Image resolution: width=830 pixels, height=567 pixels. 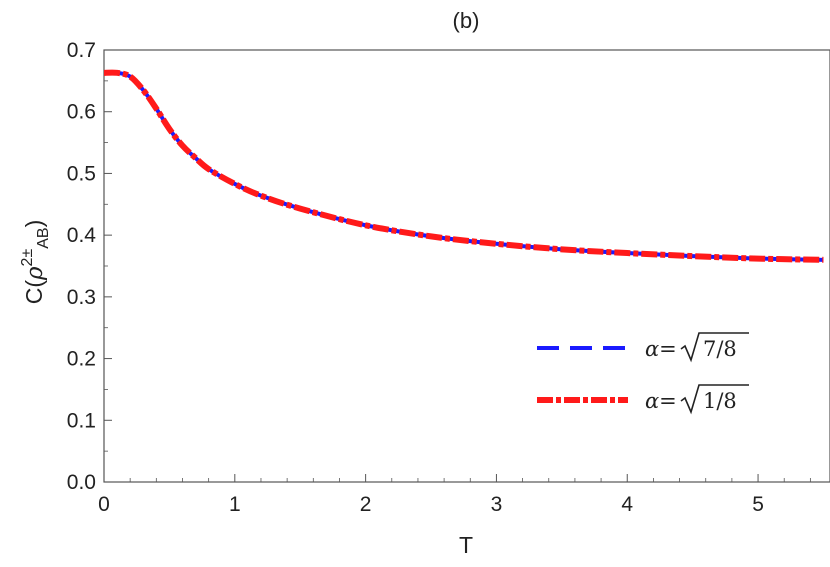 What do you see at coordinates (89, 266) in the screenshot?
I see `y-axis-ticks: 0.0 0.1 0.2 0.3 0.4 0.5 0.6 0.7` at bounding box center [89, 266].